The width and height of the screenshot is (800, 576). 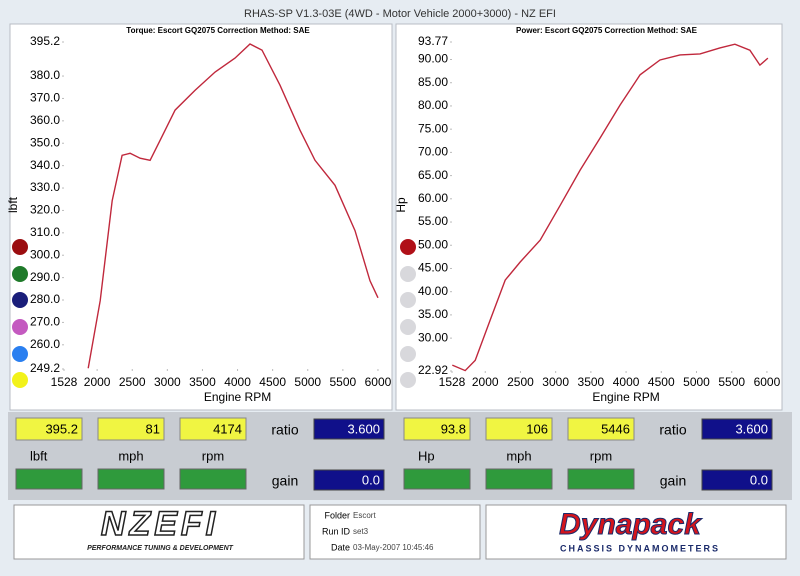 I want to click on y-tick-label: 280.0, so click(x=45, y=299).